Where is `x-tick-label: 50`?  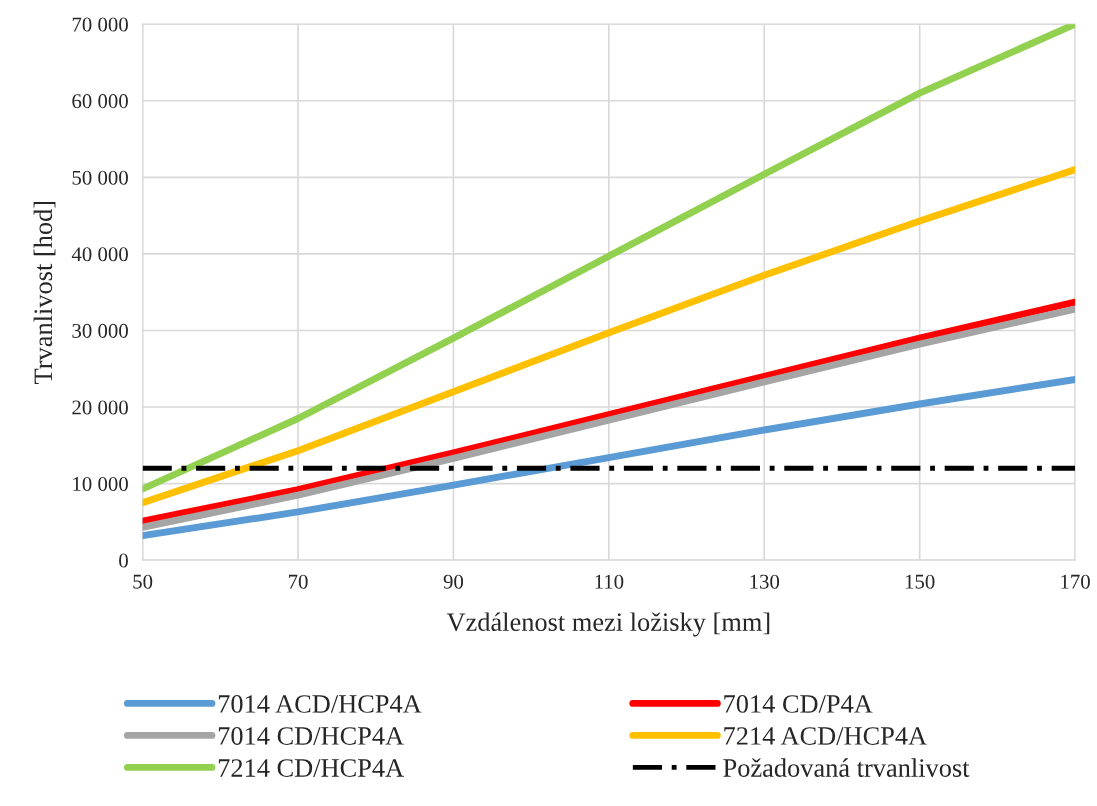 x-tick-label: 50 is located at coordinates (143, 581).